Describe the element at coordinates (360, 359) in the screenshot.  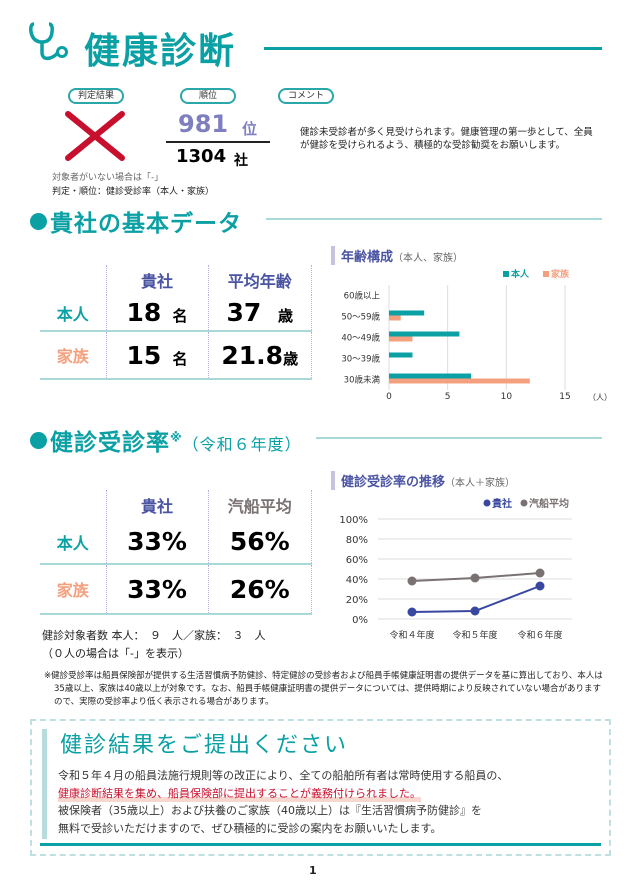
I see `y-category-label: 30～39歳` at that location.